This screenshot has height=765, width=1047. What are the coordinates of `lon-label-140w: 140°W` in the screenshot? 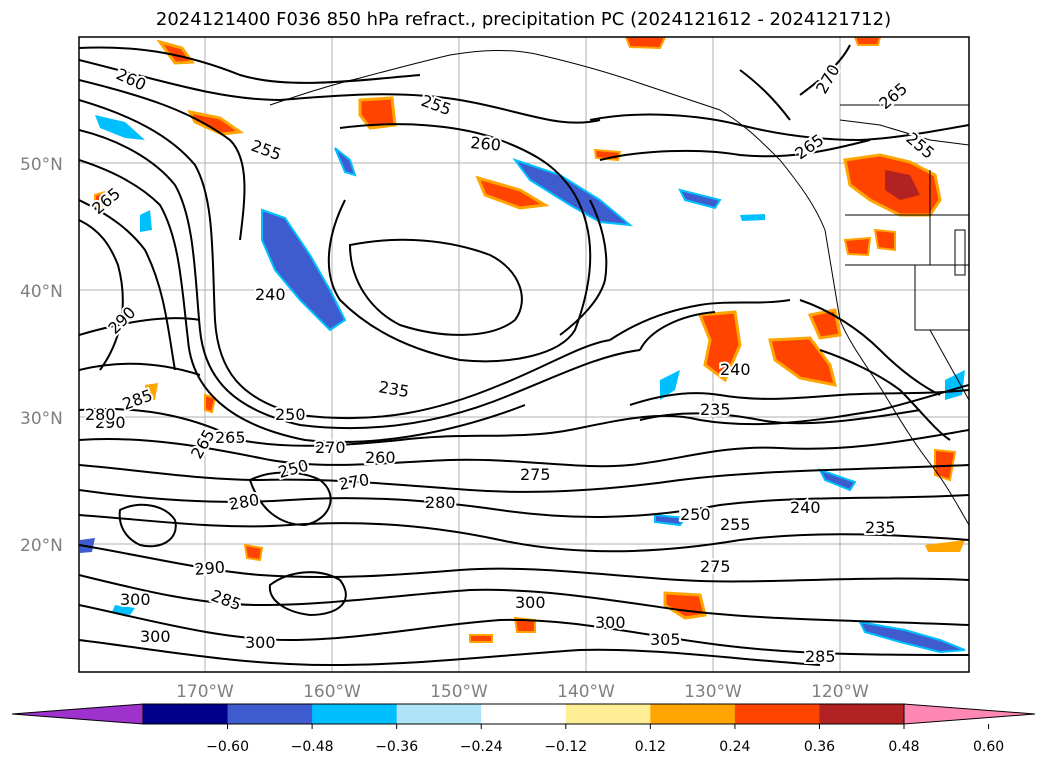 It's located at (586, 692).